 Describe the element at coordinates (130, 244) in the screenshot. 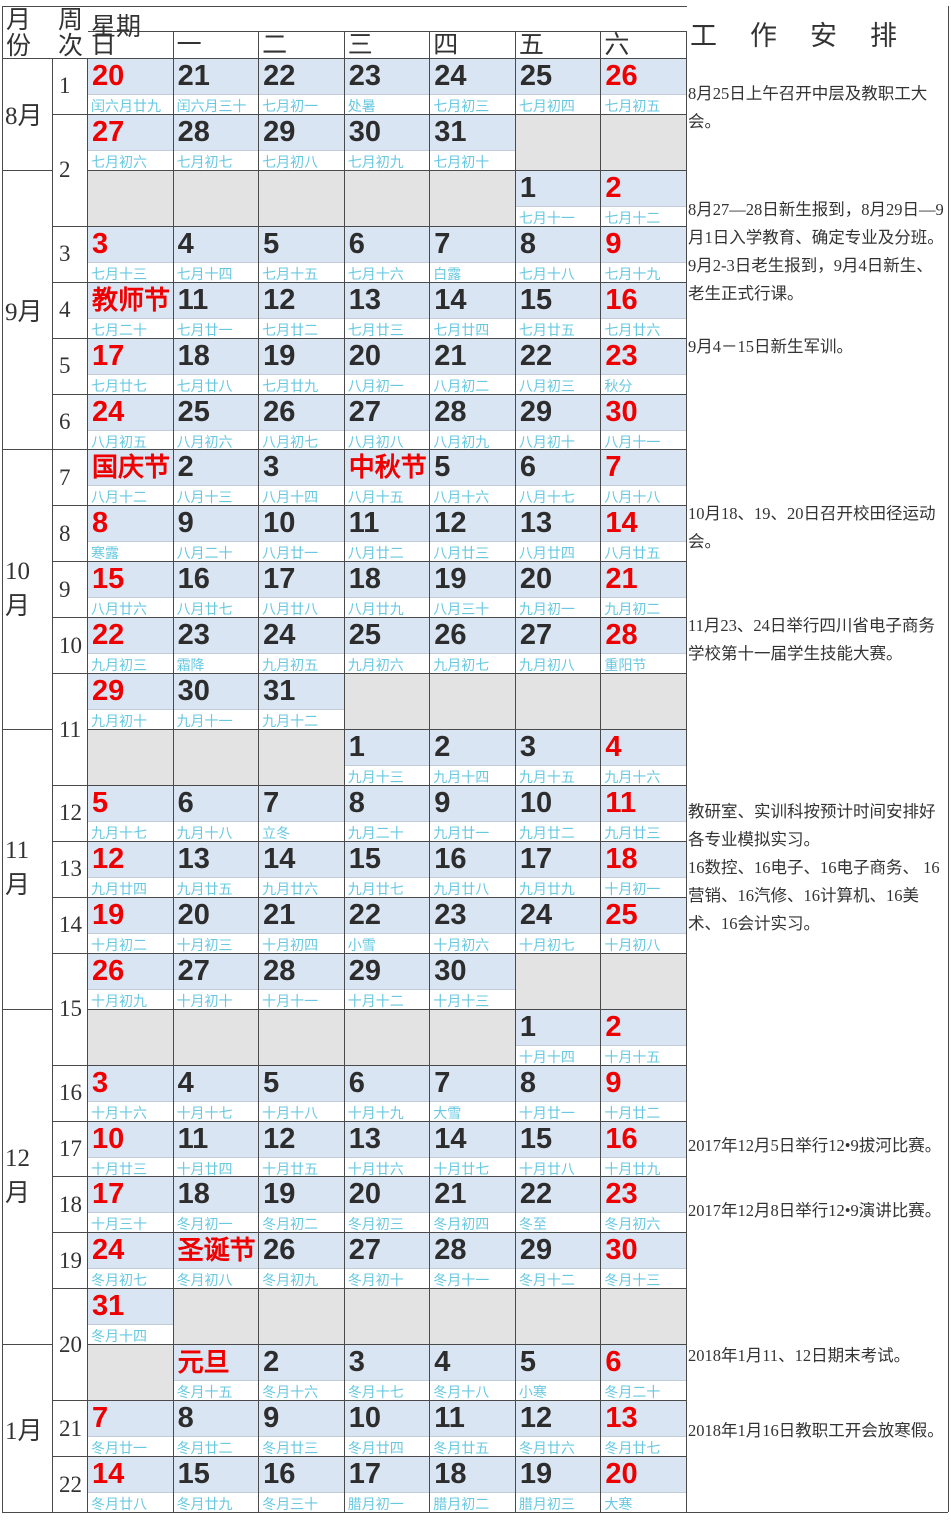

I see `date-band: 3` at that location.